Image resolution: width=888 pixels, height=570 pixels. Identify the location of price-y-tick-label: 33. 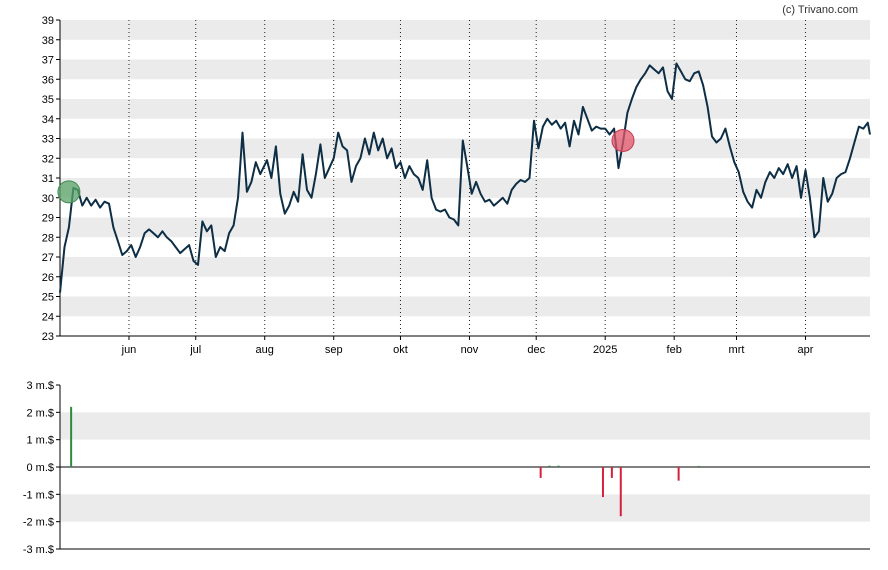
(48, 140).